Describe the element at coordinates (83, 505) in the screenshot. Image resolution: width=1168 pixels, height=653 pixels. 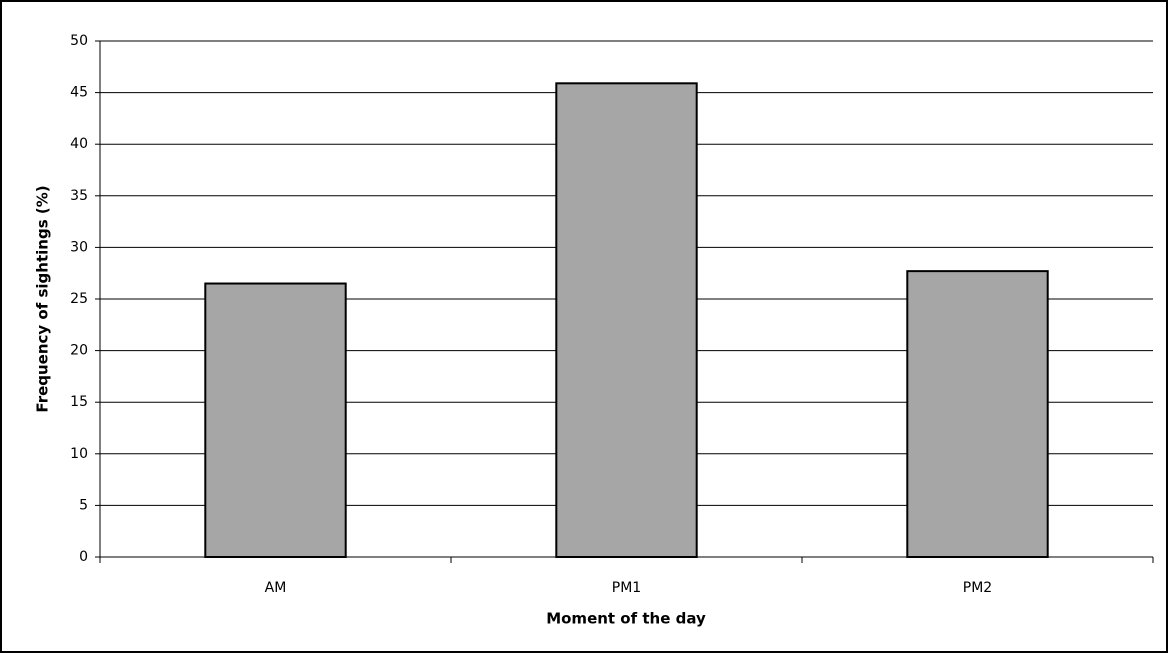
I see `y-tick-label: 5` at that location.